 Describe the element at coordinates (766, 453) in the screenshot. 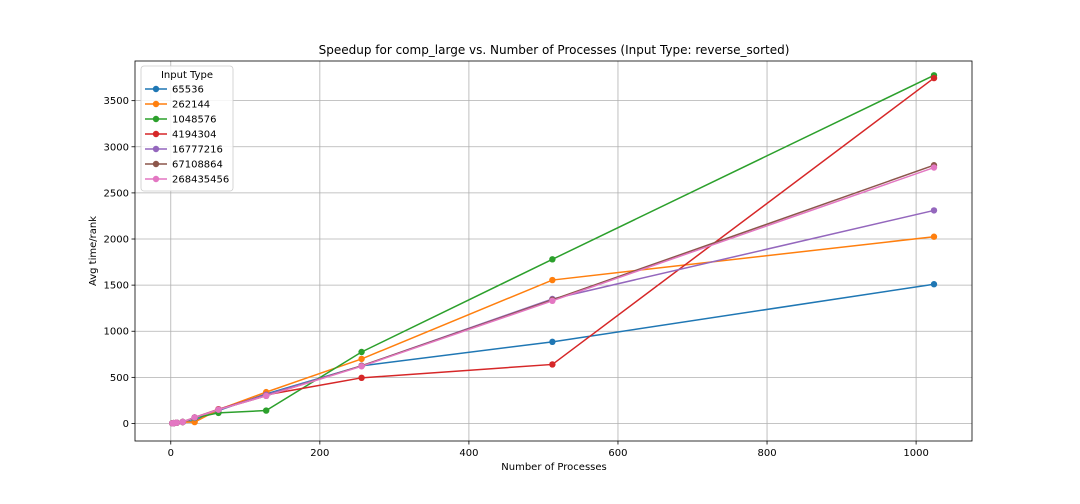

I see `x-tick-label: 800` at that location.